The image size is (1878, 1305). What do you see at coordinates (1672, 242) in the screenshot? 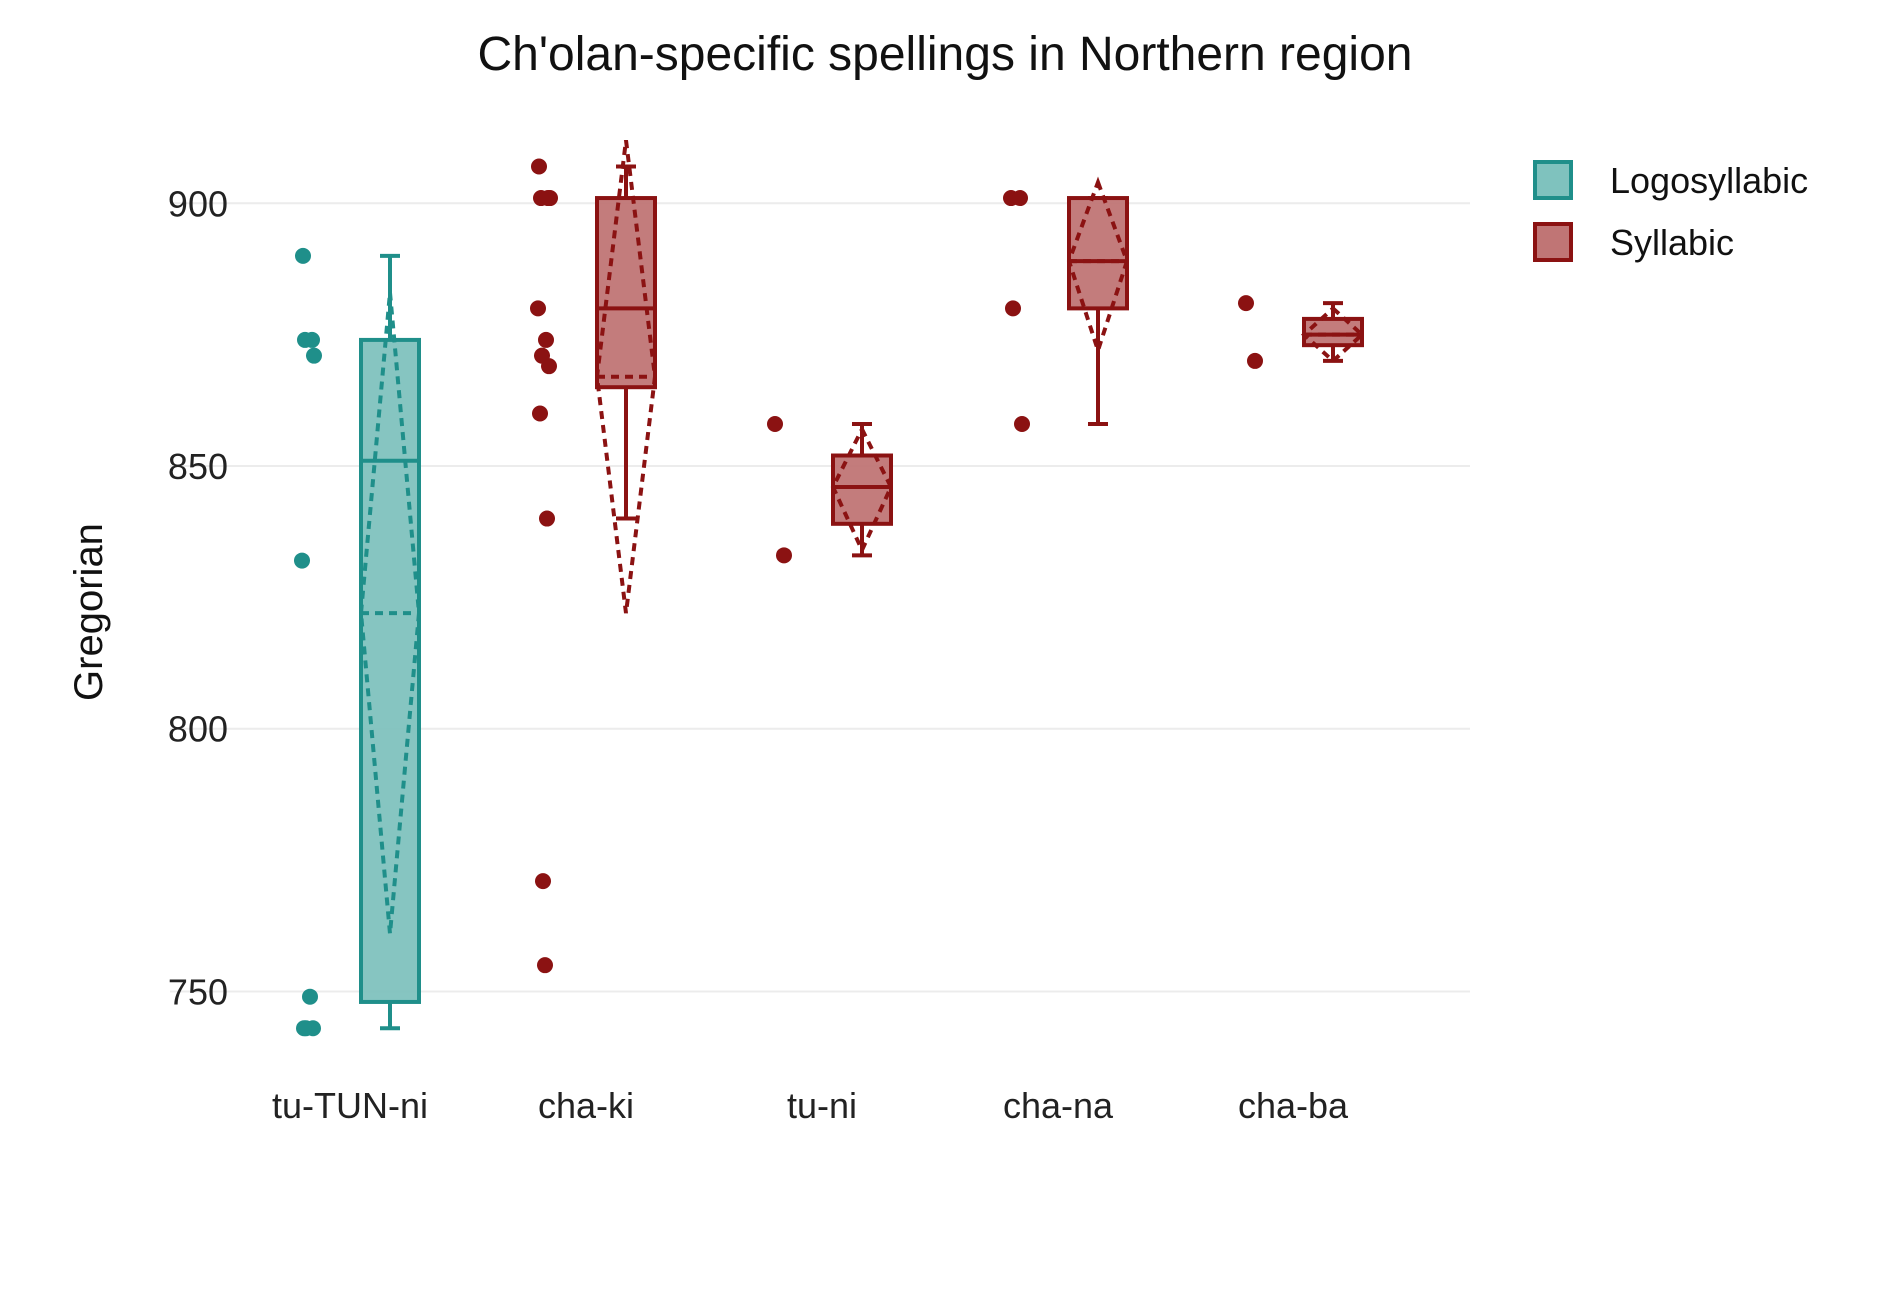
I see `legend-label: Syllabic` at bounding box center [1672, 242].